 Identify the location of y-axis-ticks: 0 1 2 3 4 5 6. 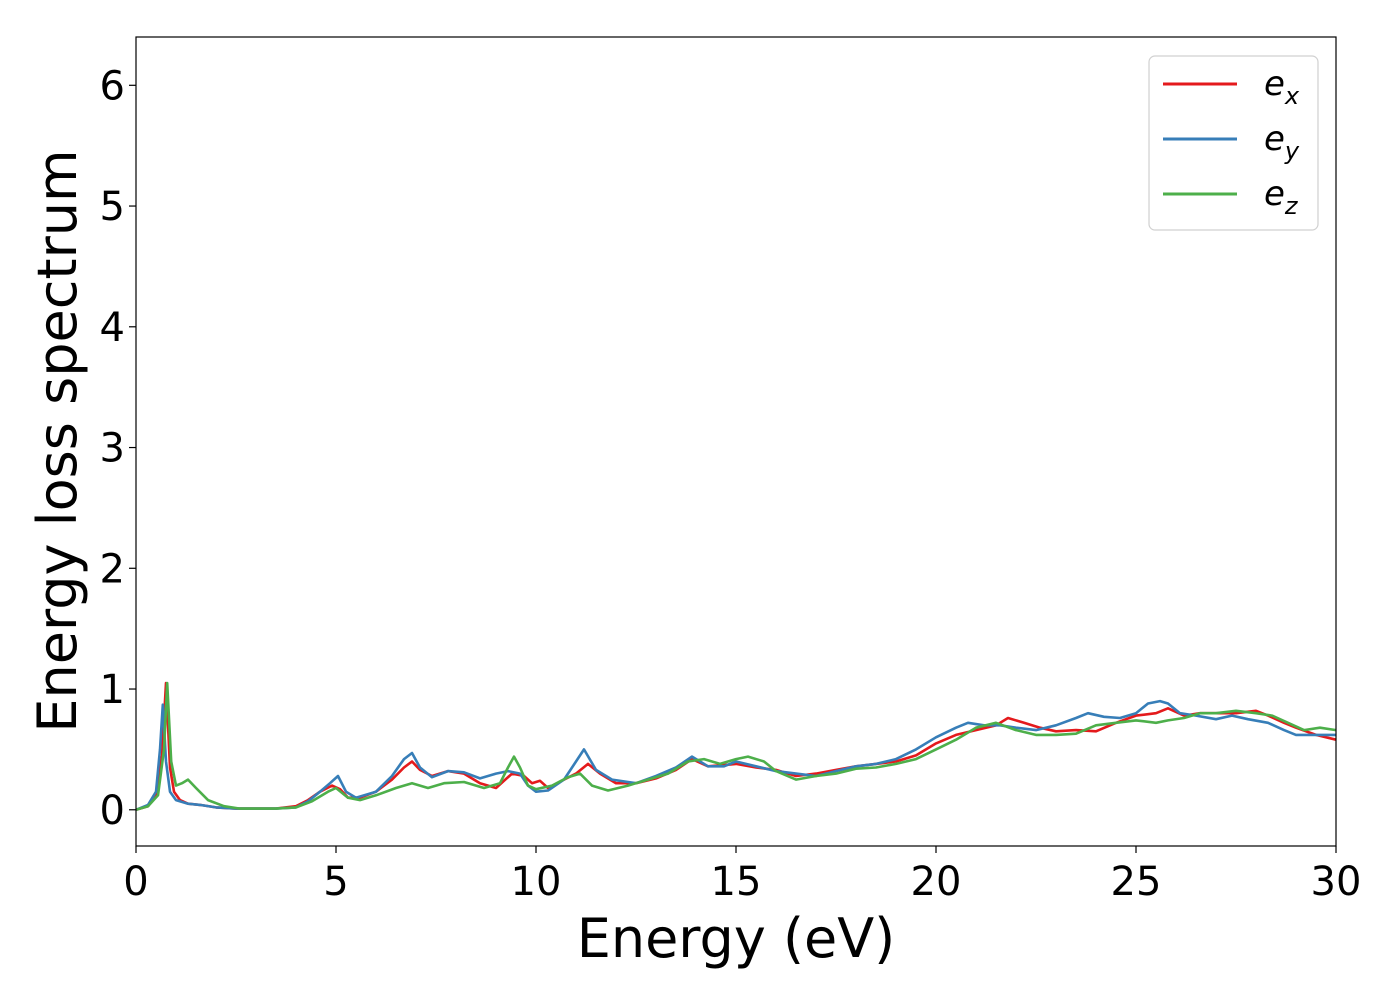
(118, 448).